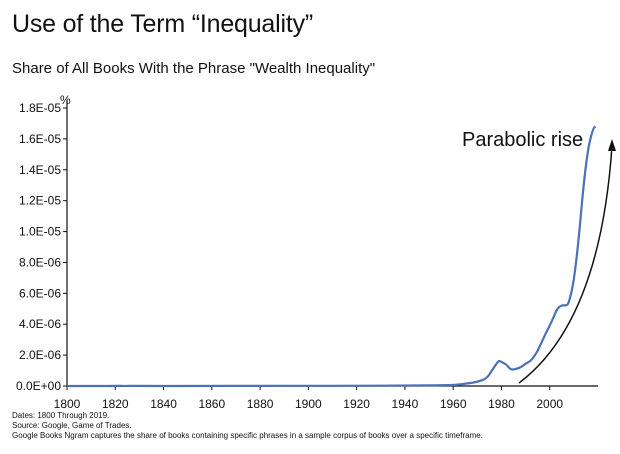 The image size is (620, 454). I want to click on y-tick-label: 1.8E-05, so click(40, 108).